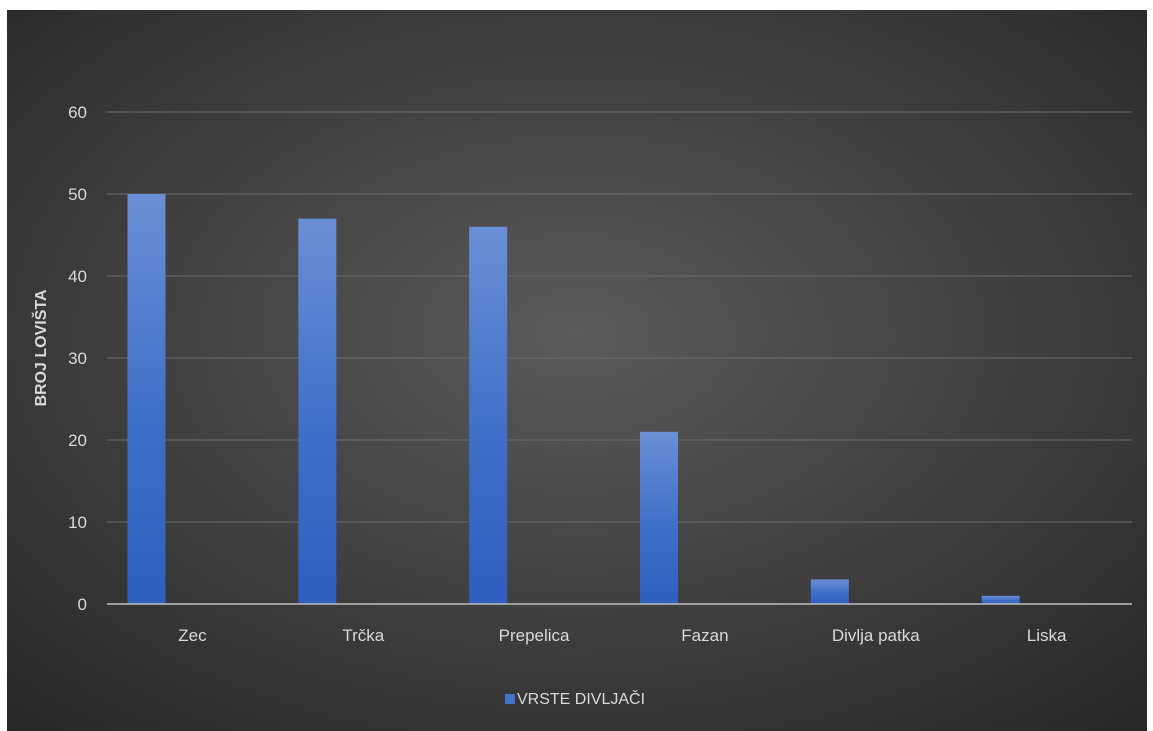 The height and width of the screenshot is (731, 1153). What do you see at coordinates (488, 415) in the screenshot?
I see `bar-prepelica` at bounding box center [488, 415].